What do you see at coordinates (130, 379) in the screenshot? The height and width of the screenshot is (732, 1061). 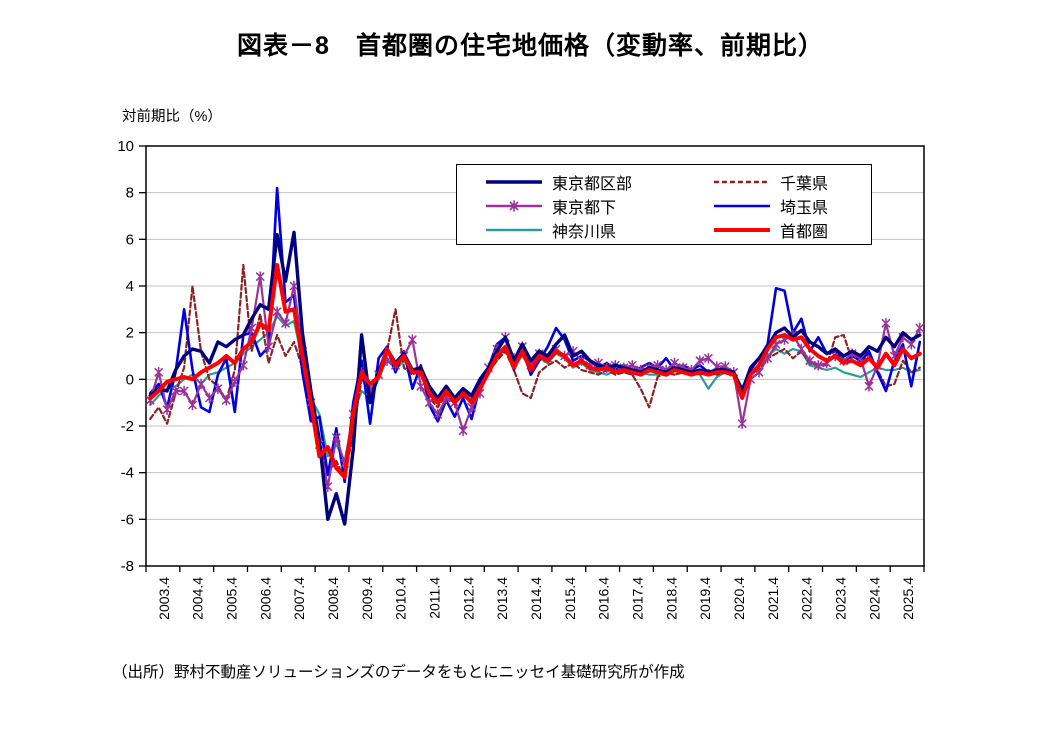 I see `y-tick-label: 0` at bounding box center [130, 379].